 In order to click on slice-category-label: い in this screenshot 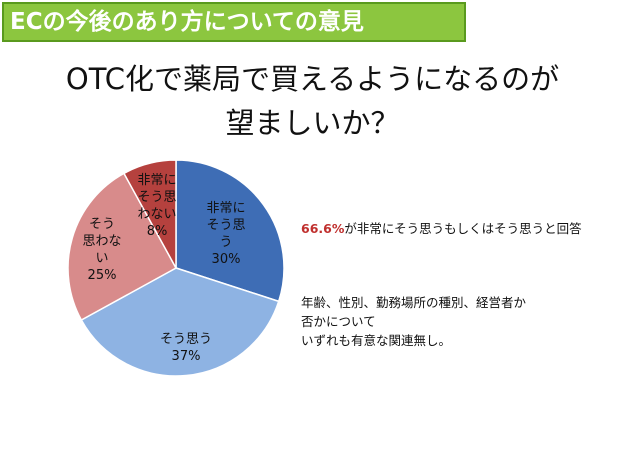, I will do `click(101, 258)`.